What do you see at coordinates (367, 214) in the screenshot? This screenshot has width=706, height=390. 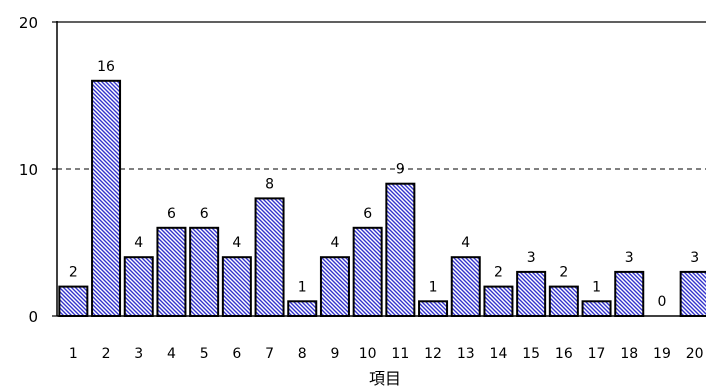 I see `data-label-10: 6` at bounding box center [367, 214].